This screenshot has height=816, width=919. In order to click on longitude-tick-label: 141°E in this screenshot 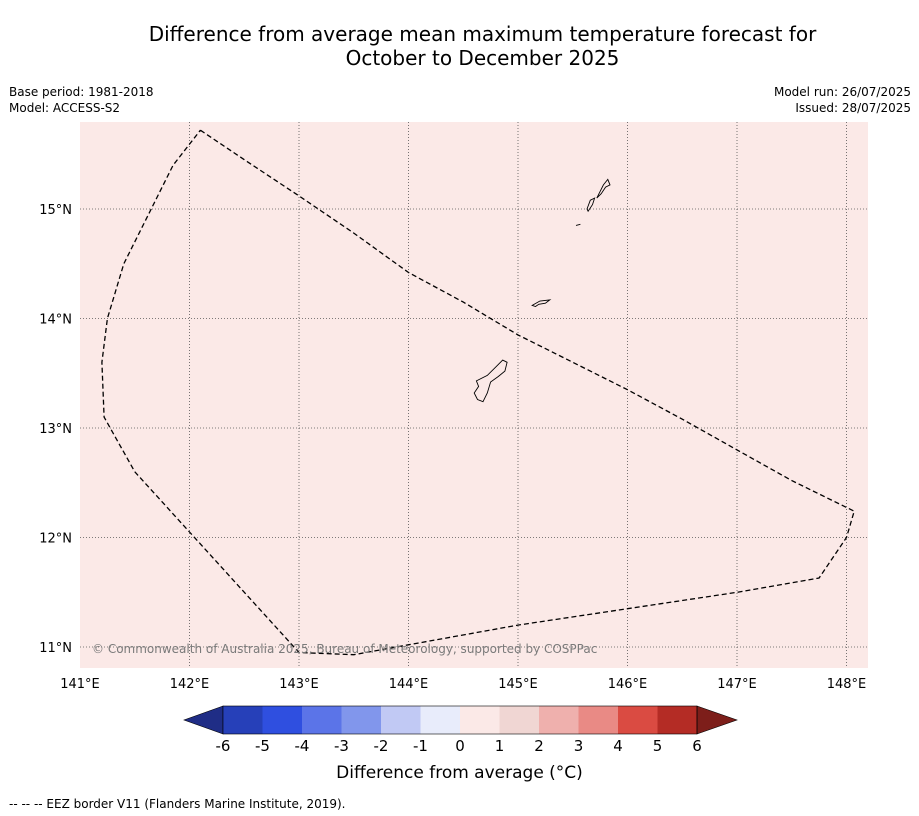, I will do `click(80, 684)`.